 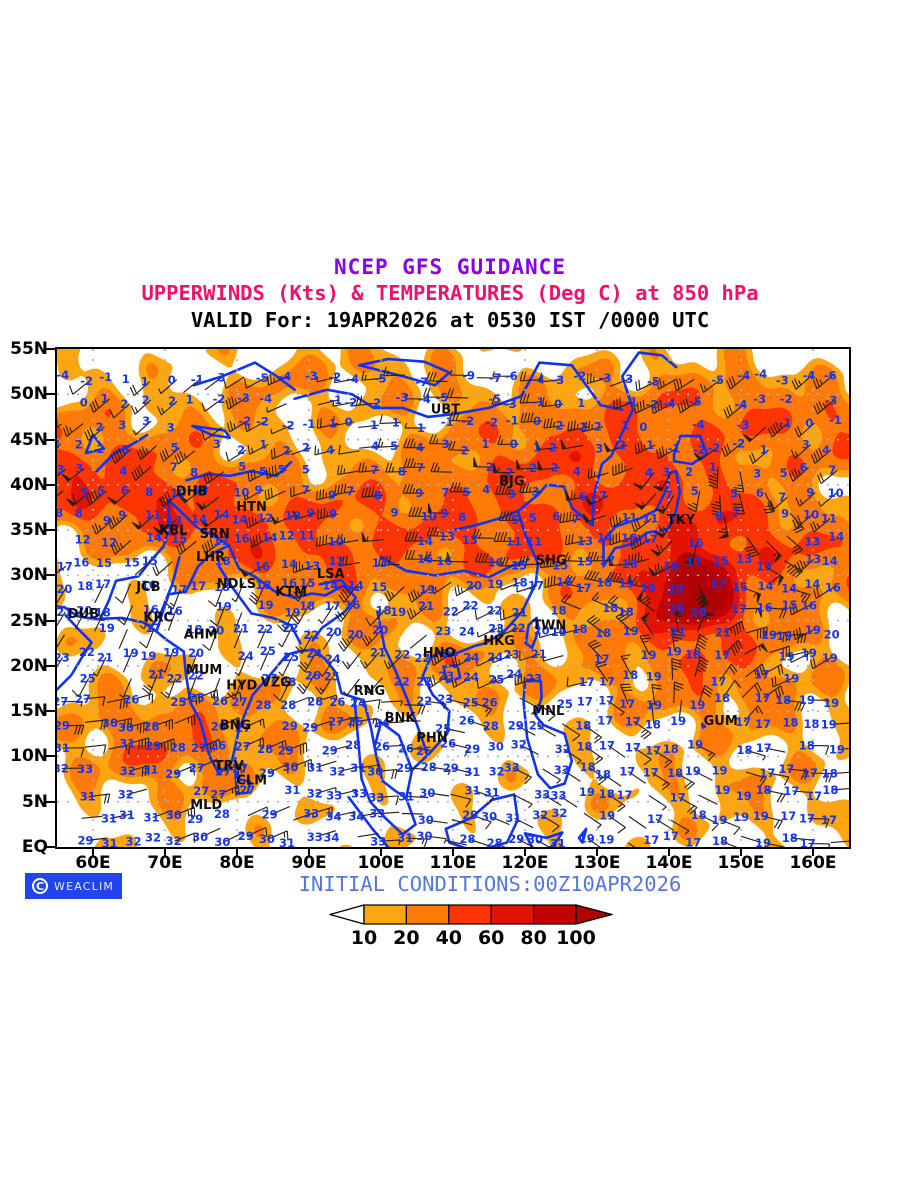 I want to click on y-tick-10N: 10N, so click(x=24, y=756).